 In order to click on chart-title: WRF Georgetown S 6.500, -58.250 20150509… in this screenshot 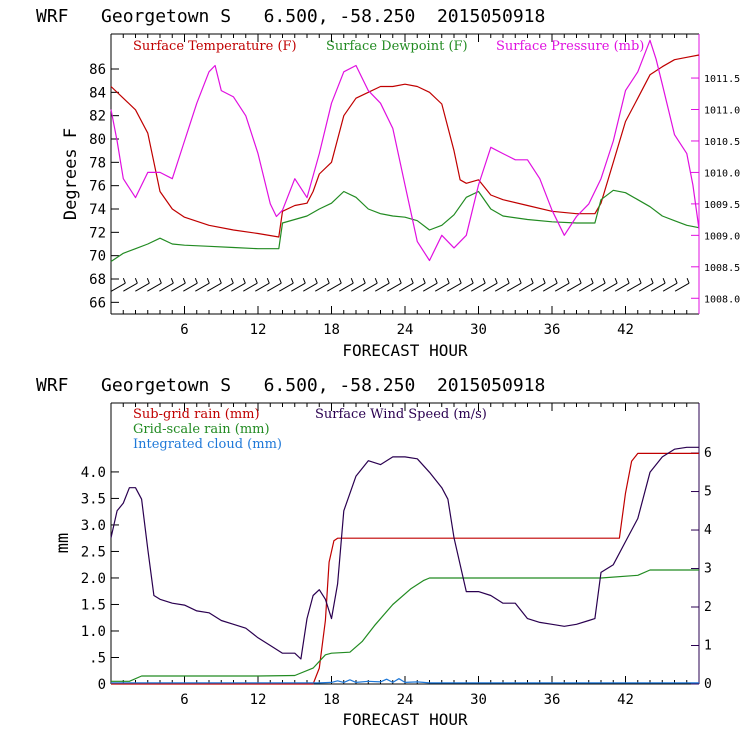, I will do `click(290, 385)`.